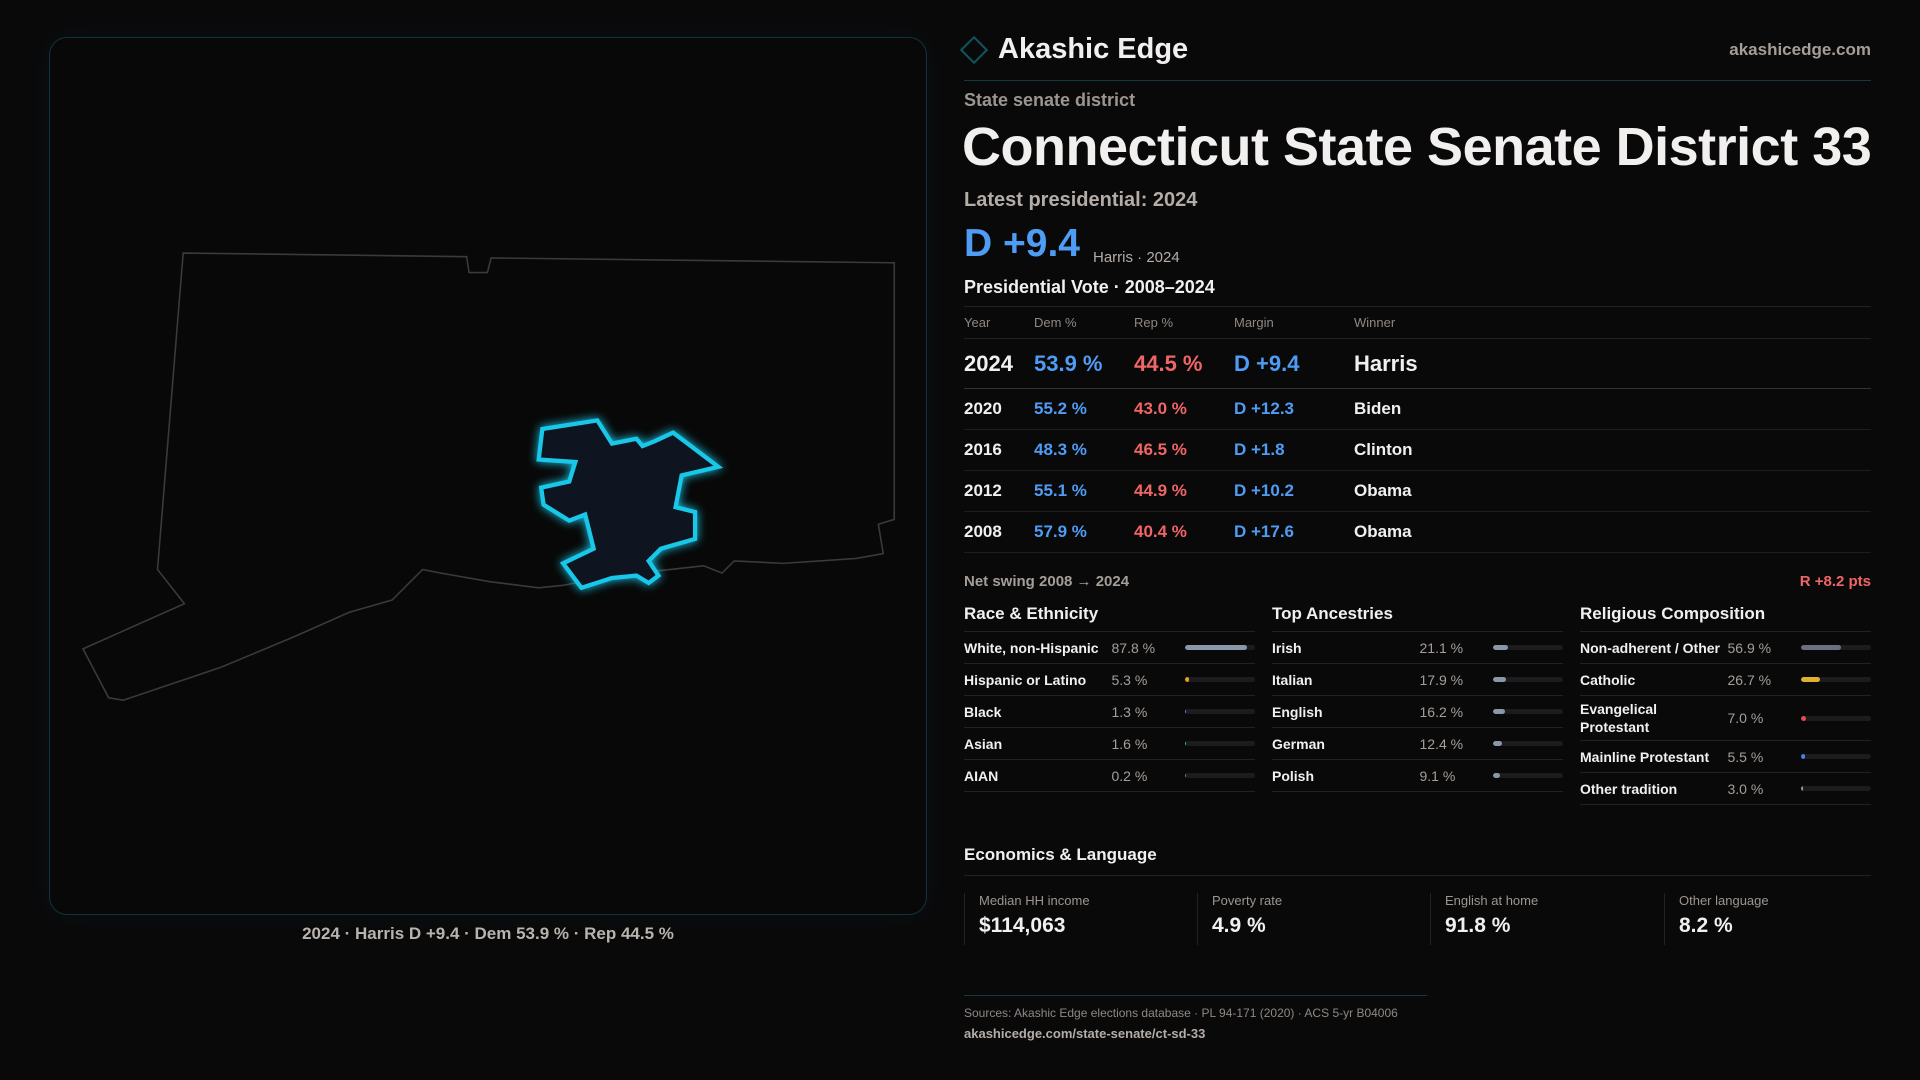 The image size is (1920, 1080). I want to click on cell-rep: 44.5 %, so click(1184, 363).